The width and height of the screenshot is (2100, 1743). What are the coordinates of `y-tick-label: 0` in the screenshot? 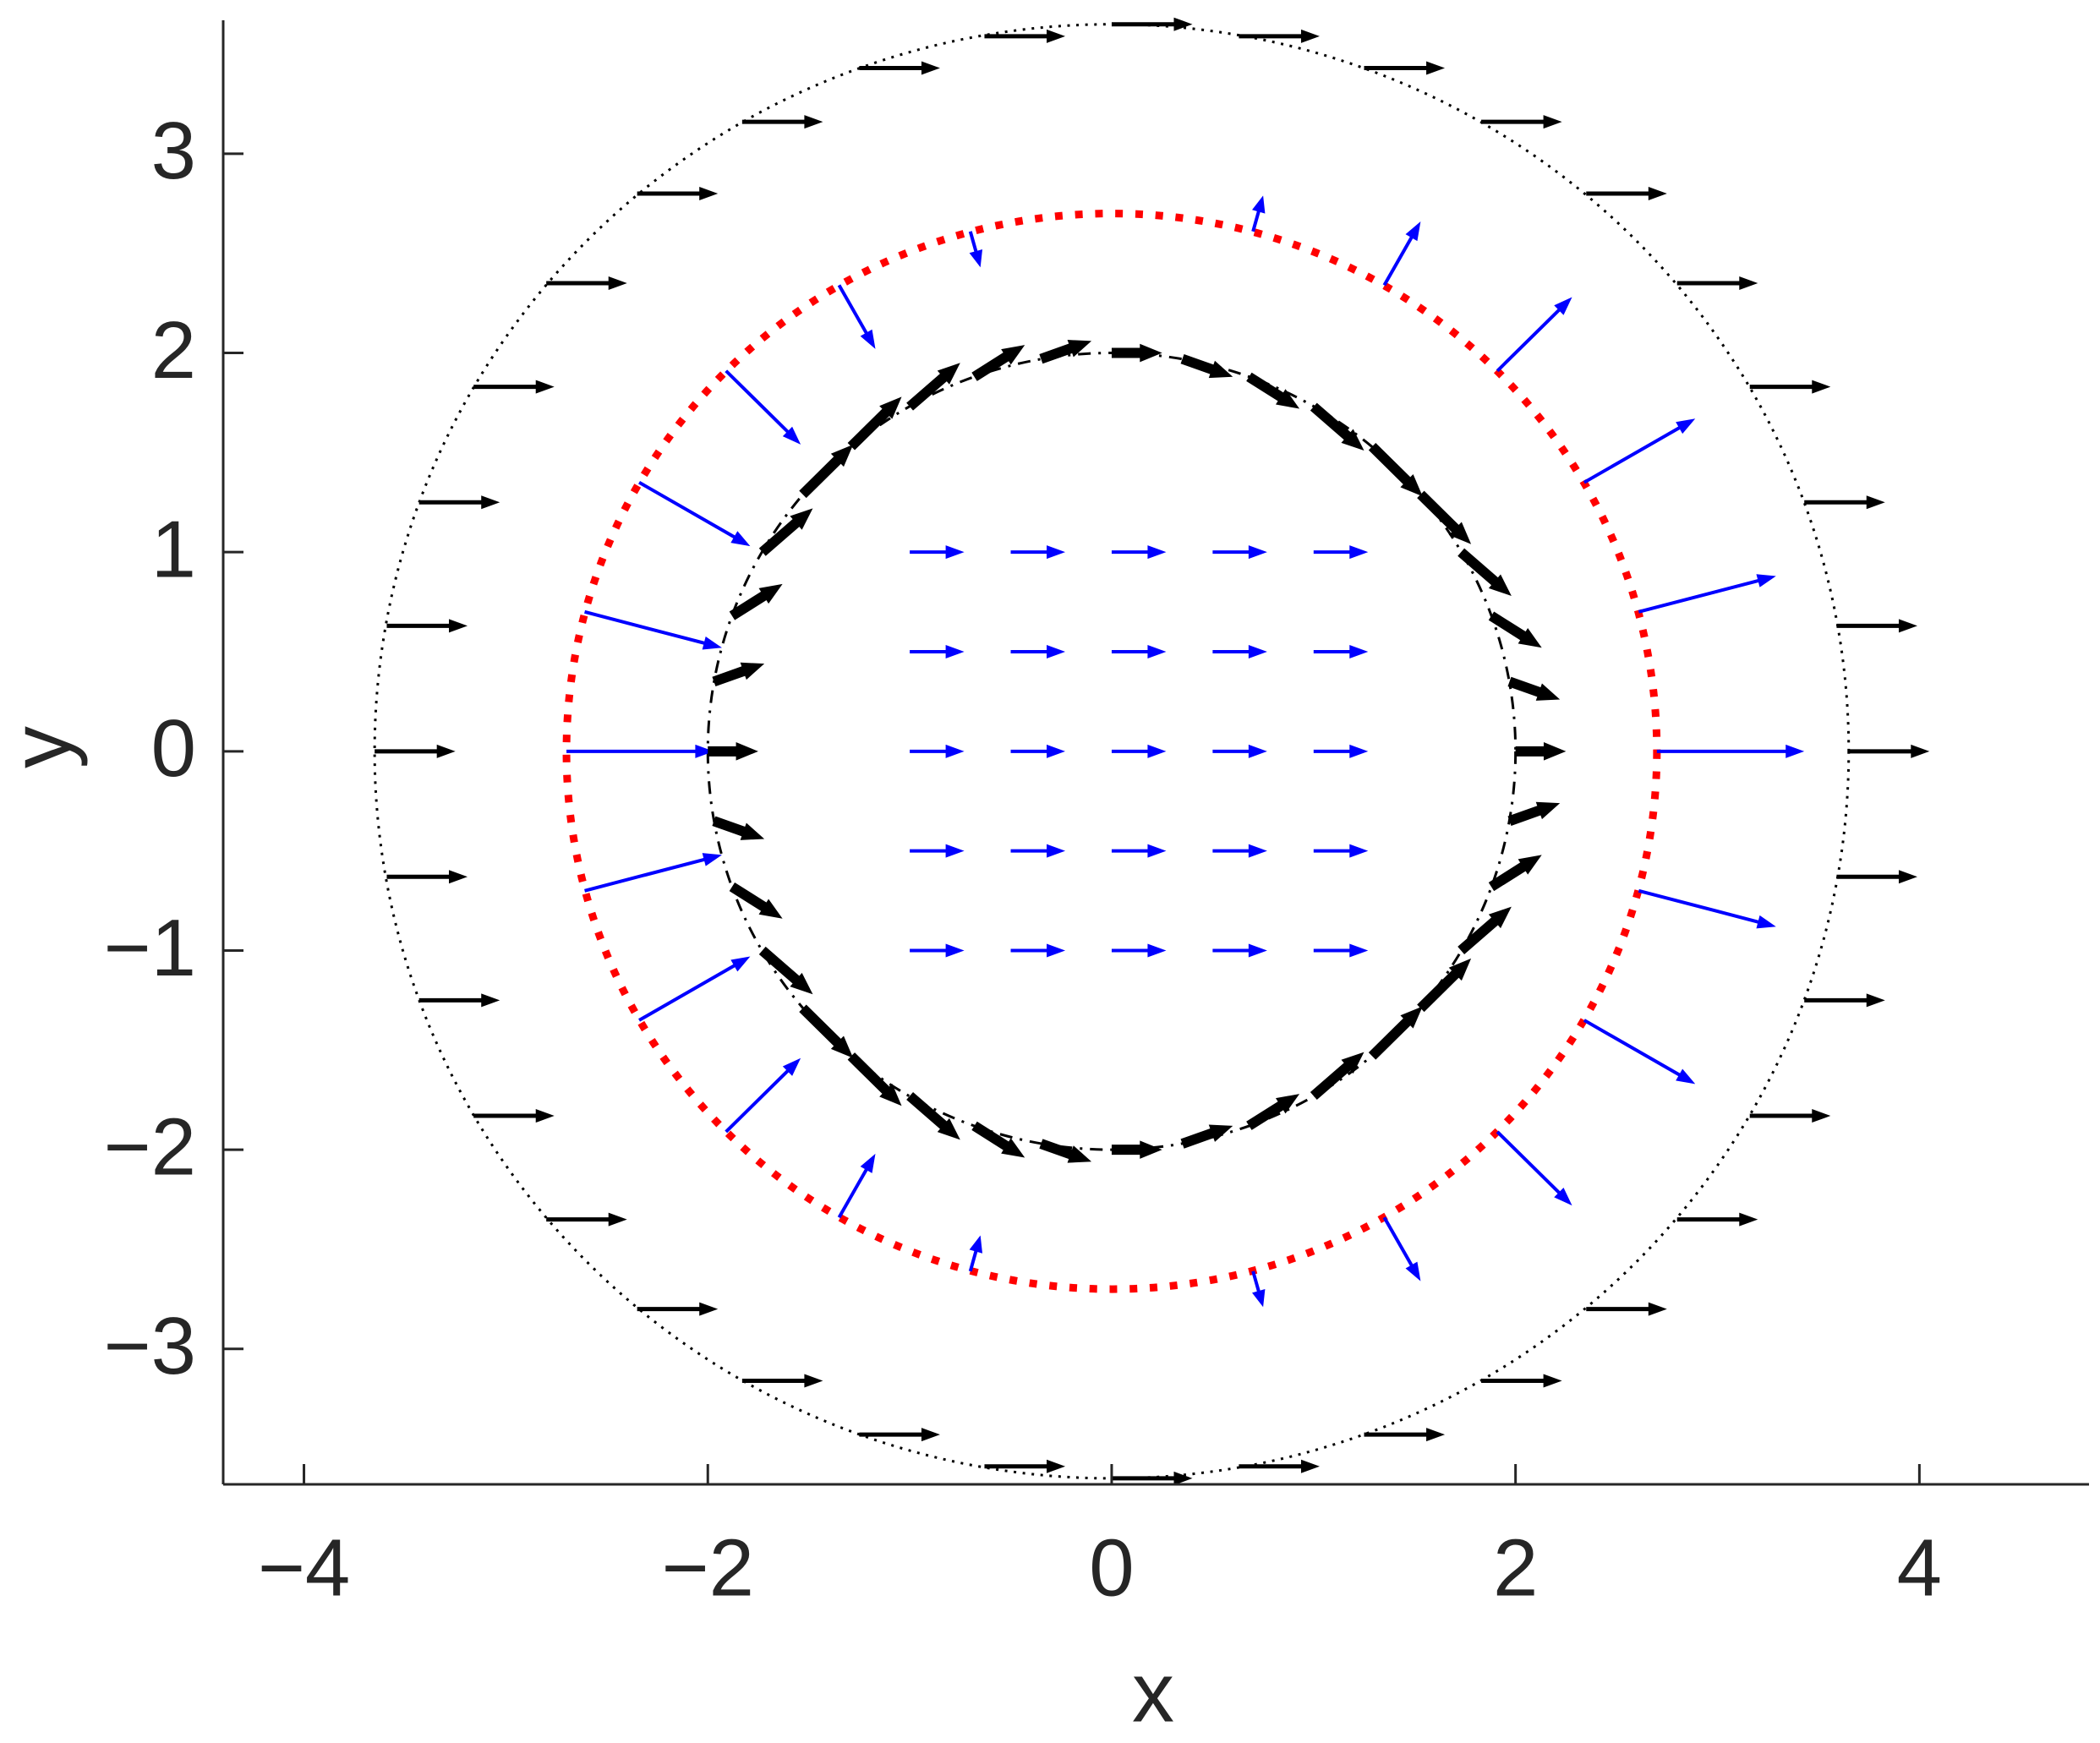 It's located at (173, 748).